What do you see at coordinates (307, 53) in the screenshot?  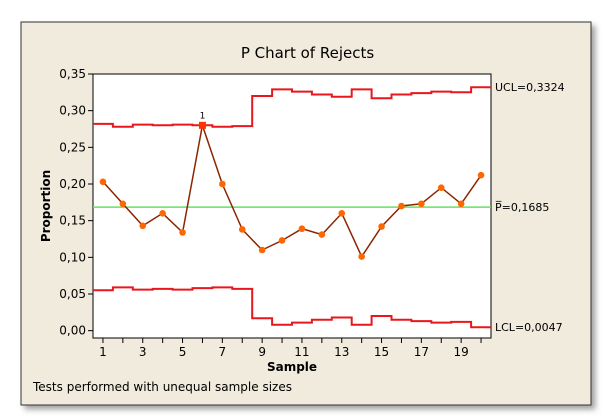 I see `chart-title: P Chart of Rejects` at bounding box center [307, 53].